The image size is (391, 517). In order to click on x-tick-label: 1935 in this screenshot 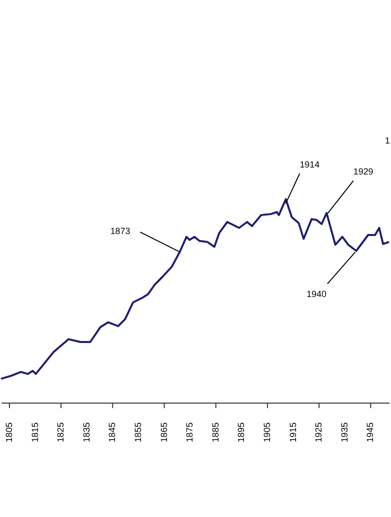, I will do `click(344, 432)`.